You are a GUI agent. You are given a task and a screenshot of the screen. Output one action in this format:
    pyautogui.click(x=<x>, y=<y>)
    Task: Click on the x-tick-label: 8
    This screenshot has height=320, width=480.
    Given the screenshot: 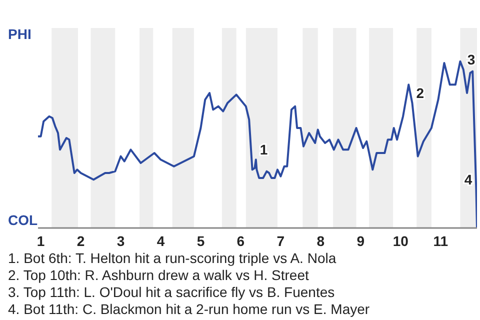 What is the action you would take?
    pyautogui.click(x=320, y=240)
    